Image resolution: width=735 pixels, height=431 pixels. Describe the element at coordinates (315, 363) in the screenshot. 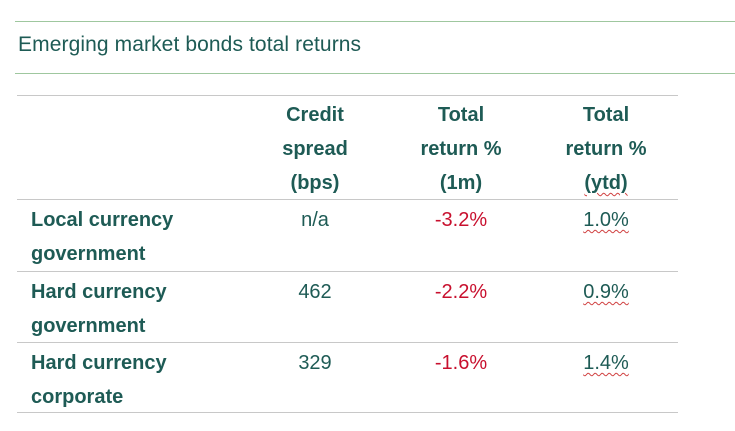

I see `cell-spread: 329` at that location.